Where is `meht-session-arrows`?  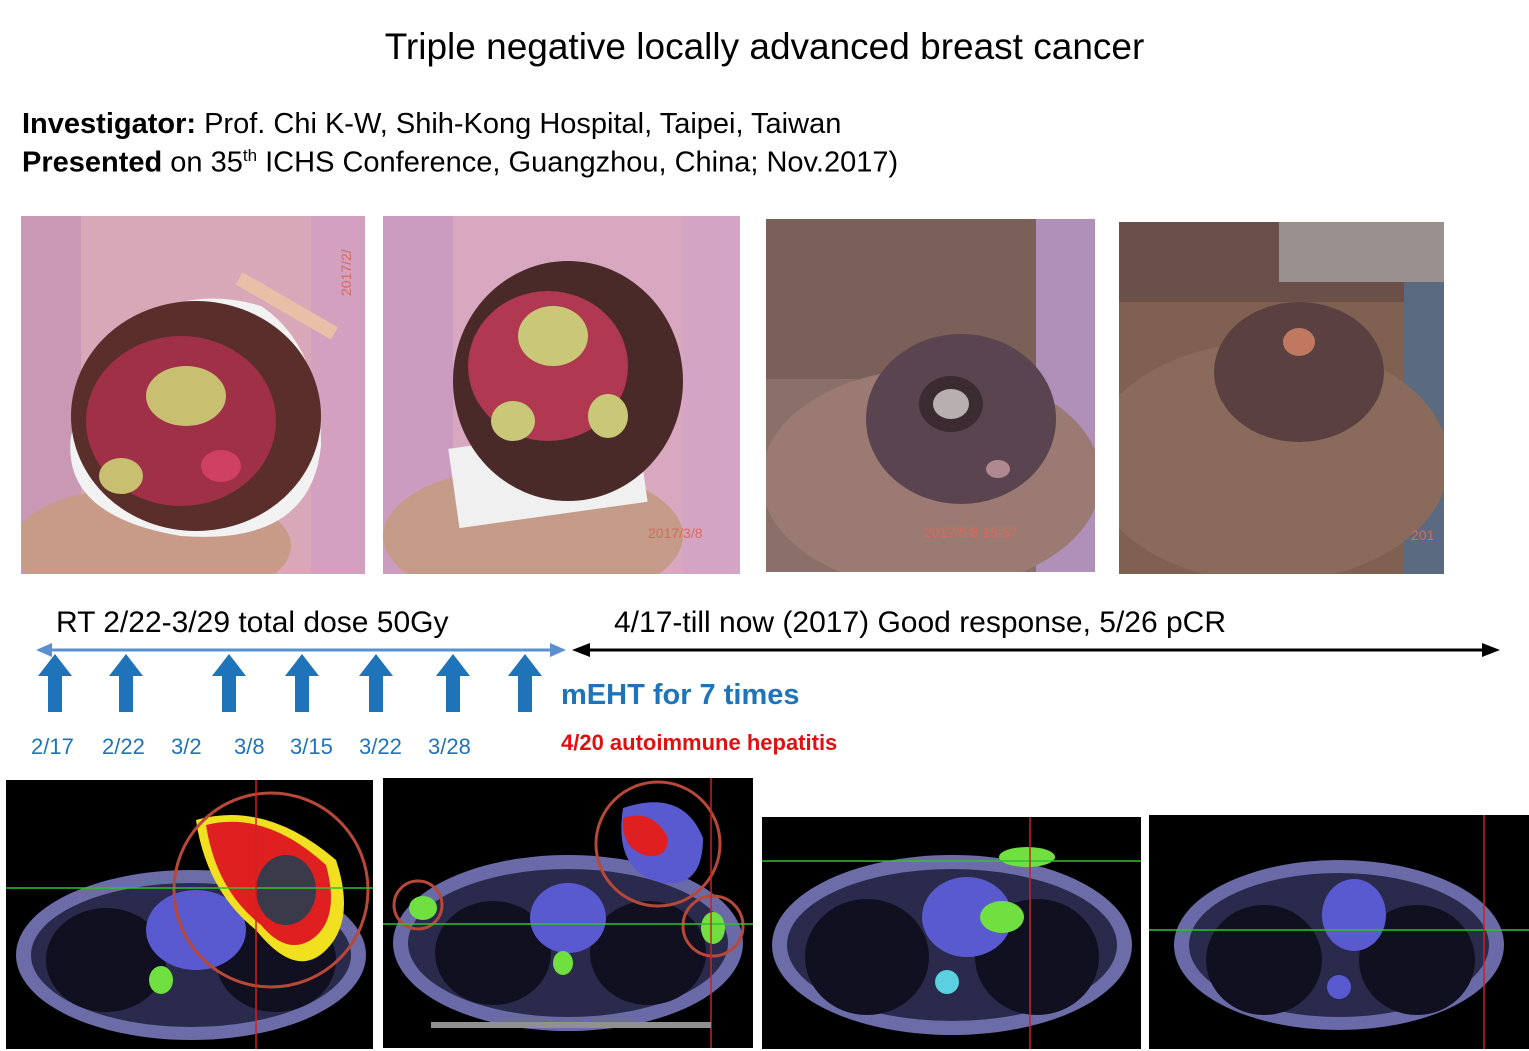 meht-session-arrows is located at coordinates (290, 683).